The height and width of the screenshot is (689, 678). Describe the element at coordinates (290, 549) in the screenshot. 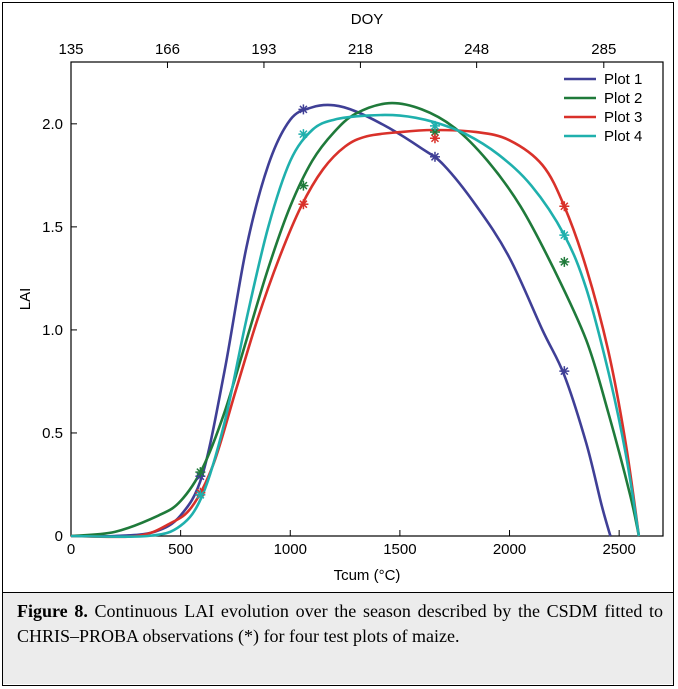

I see `x-tick-label: 1000` at that location.